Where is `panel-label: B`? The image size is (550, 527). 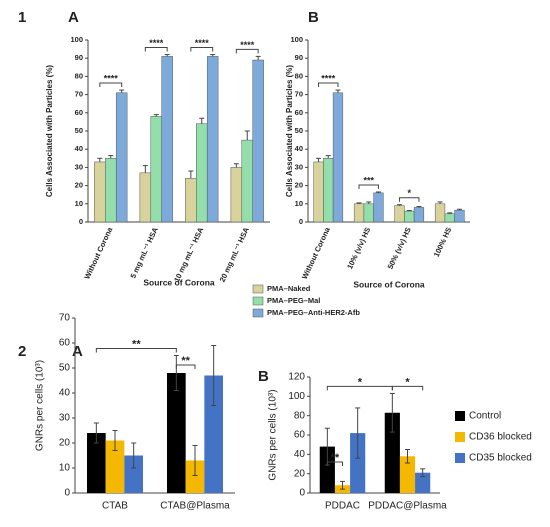 panel-label: B is located at coordinates (313, 17).